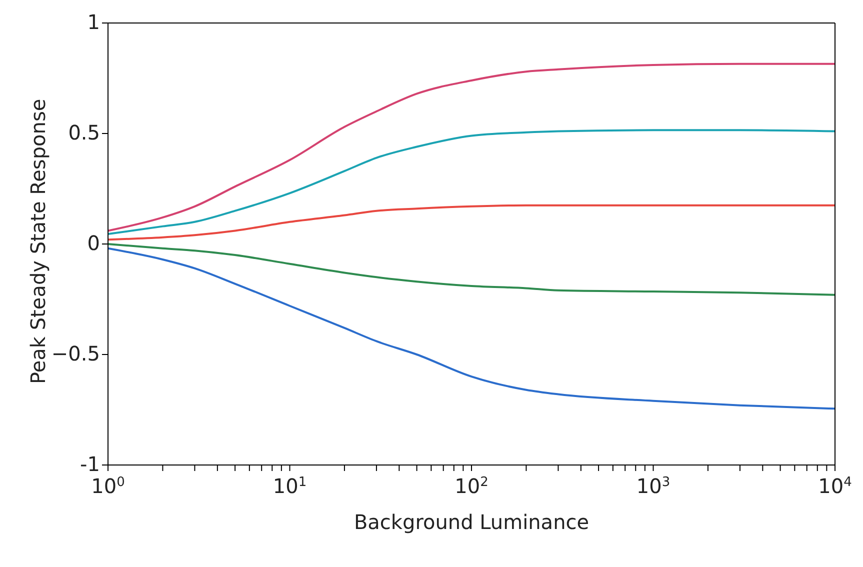 Image resolution: width=863 pixels, height=567 pixels. I want to click on x-tick-label: 10$^{1}$, so click(289, 486).